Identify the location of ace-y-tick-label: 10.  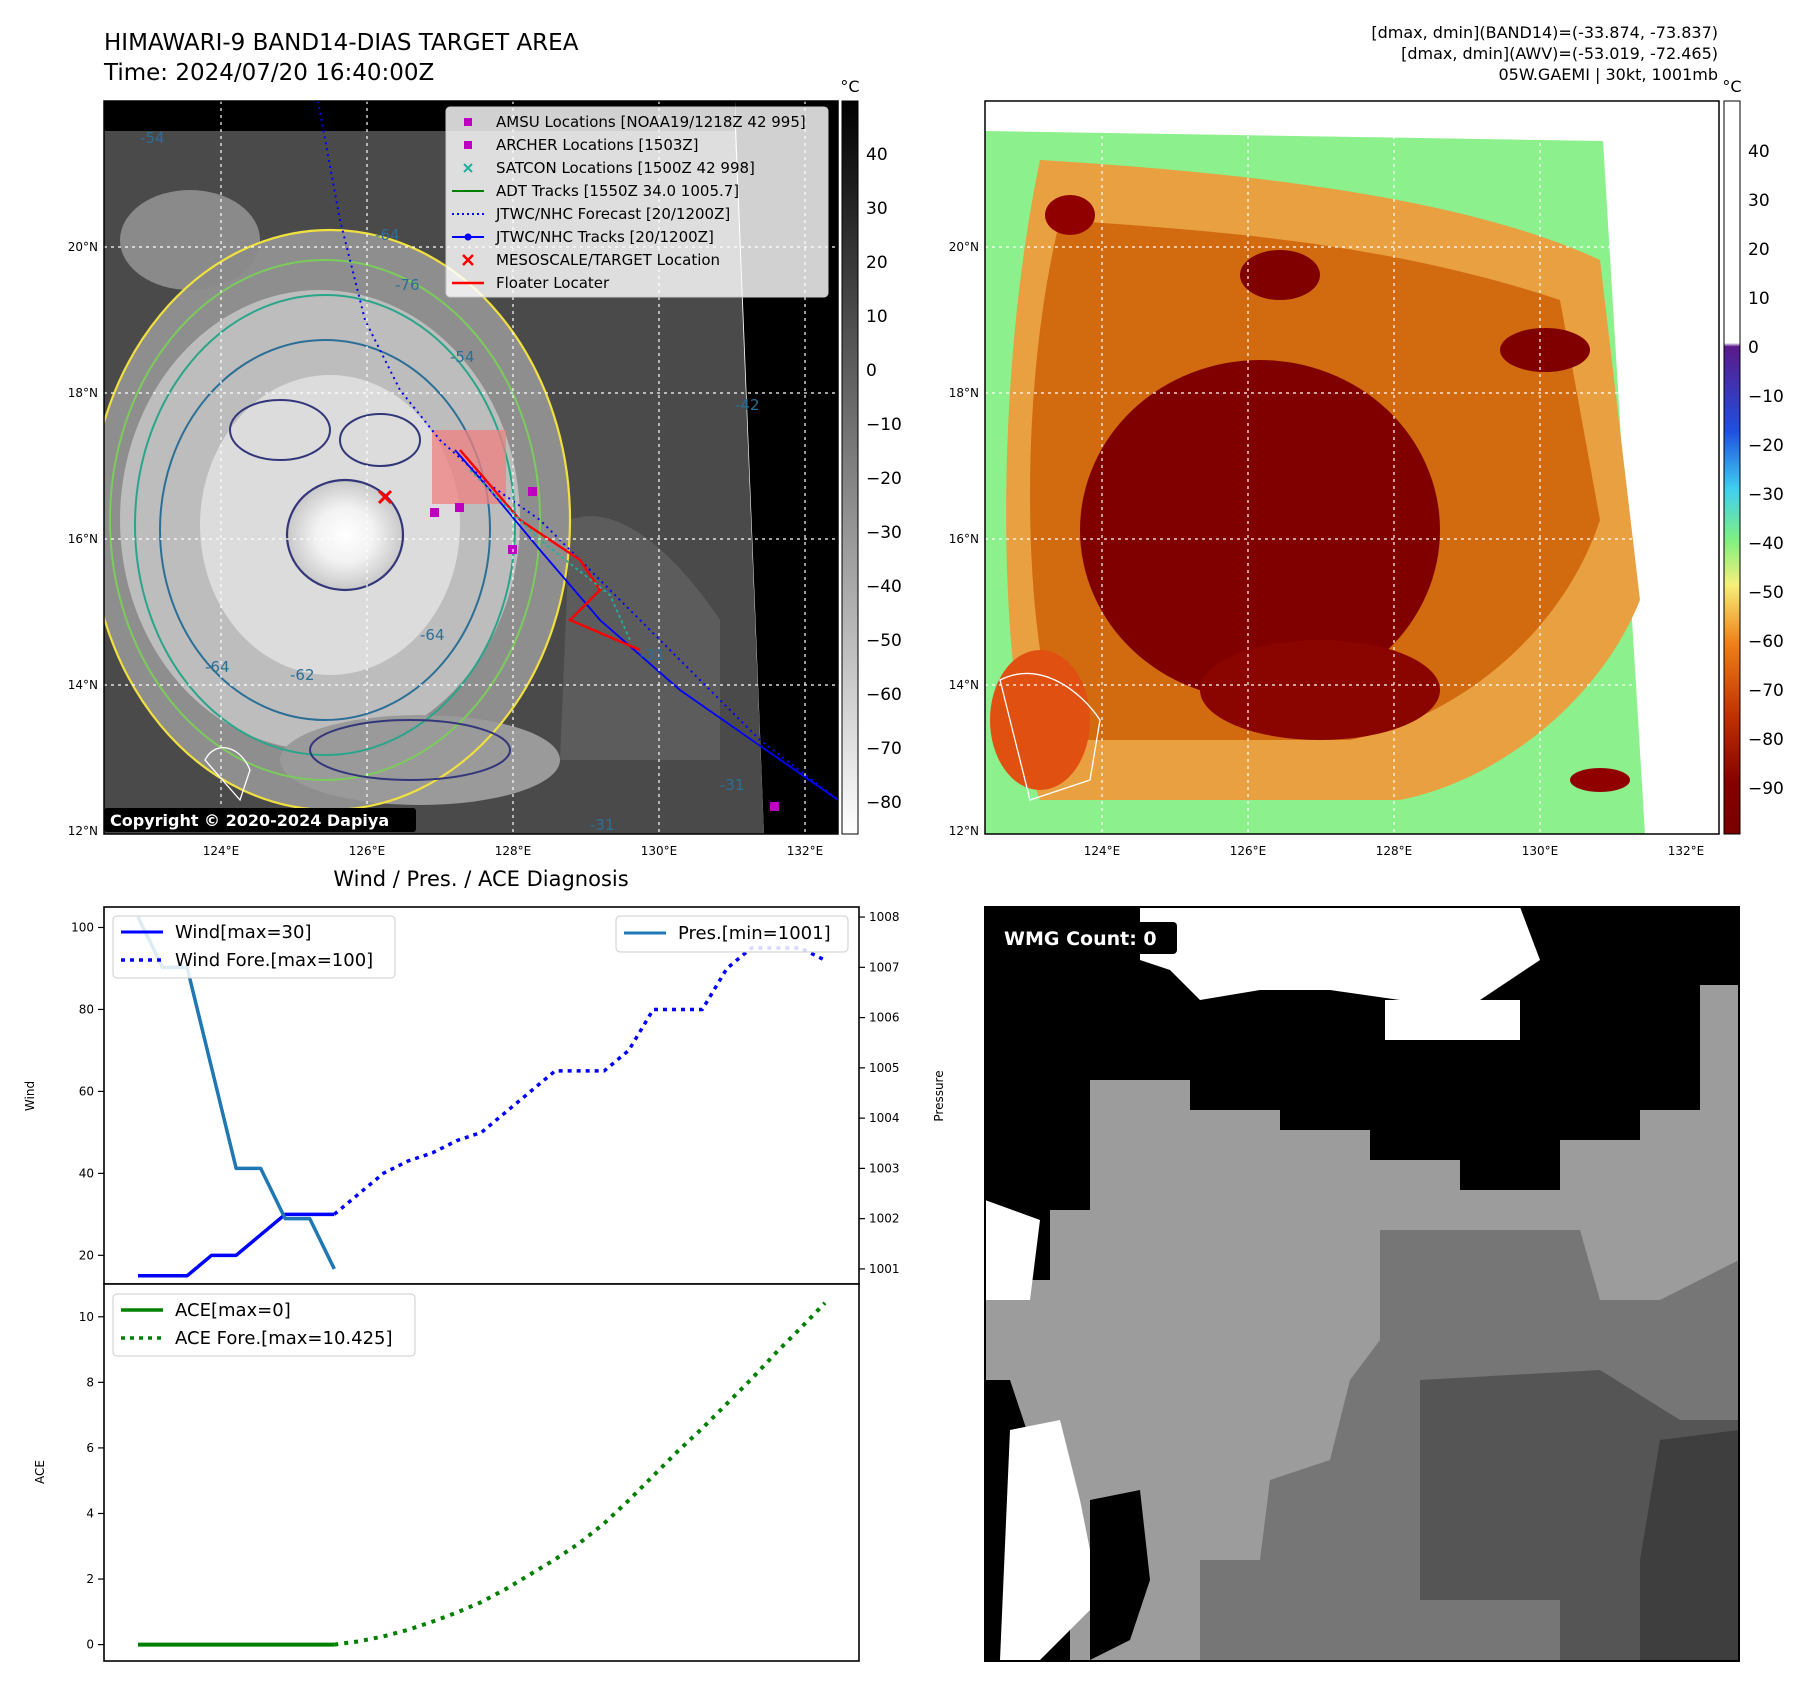
(86, 1317).